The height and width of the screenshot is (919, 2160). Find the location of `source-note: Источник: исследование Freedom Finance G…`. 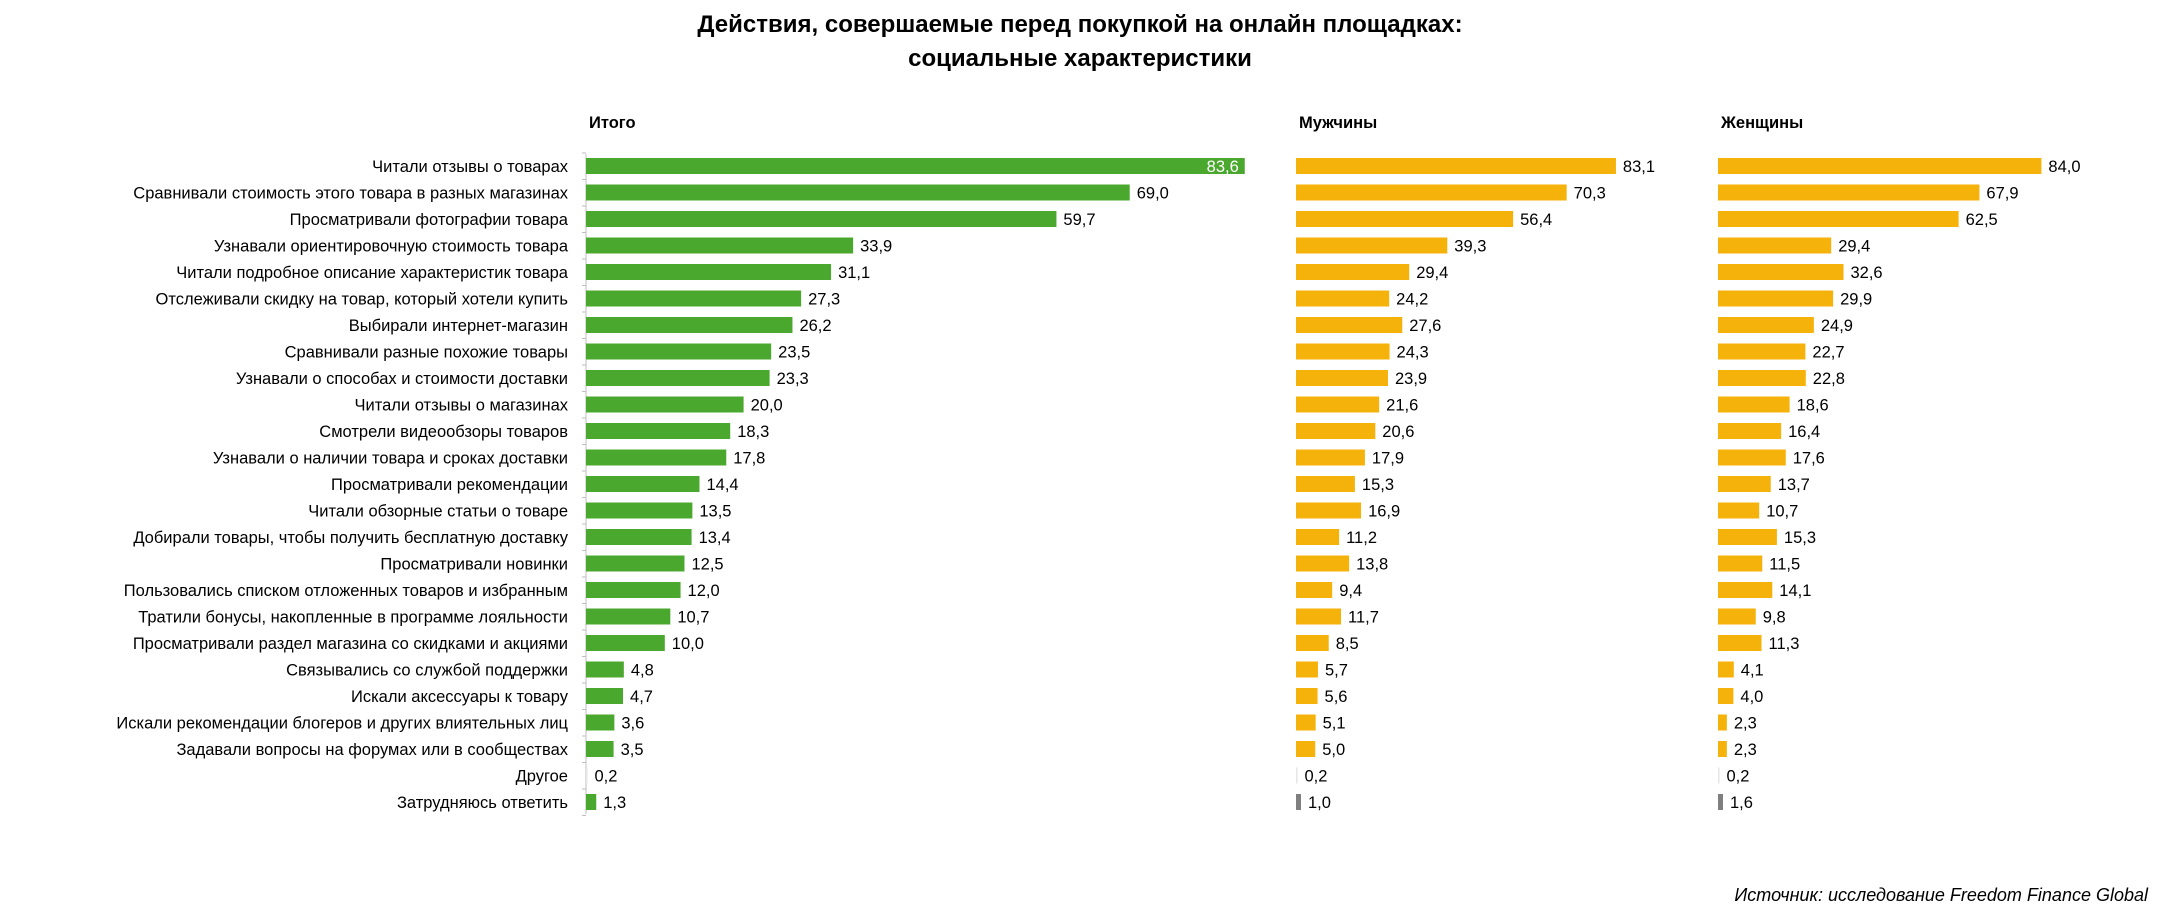

source-note: Источник: исследование Freedom Finance G… is located at coordinates (1941, 895).